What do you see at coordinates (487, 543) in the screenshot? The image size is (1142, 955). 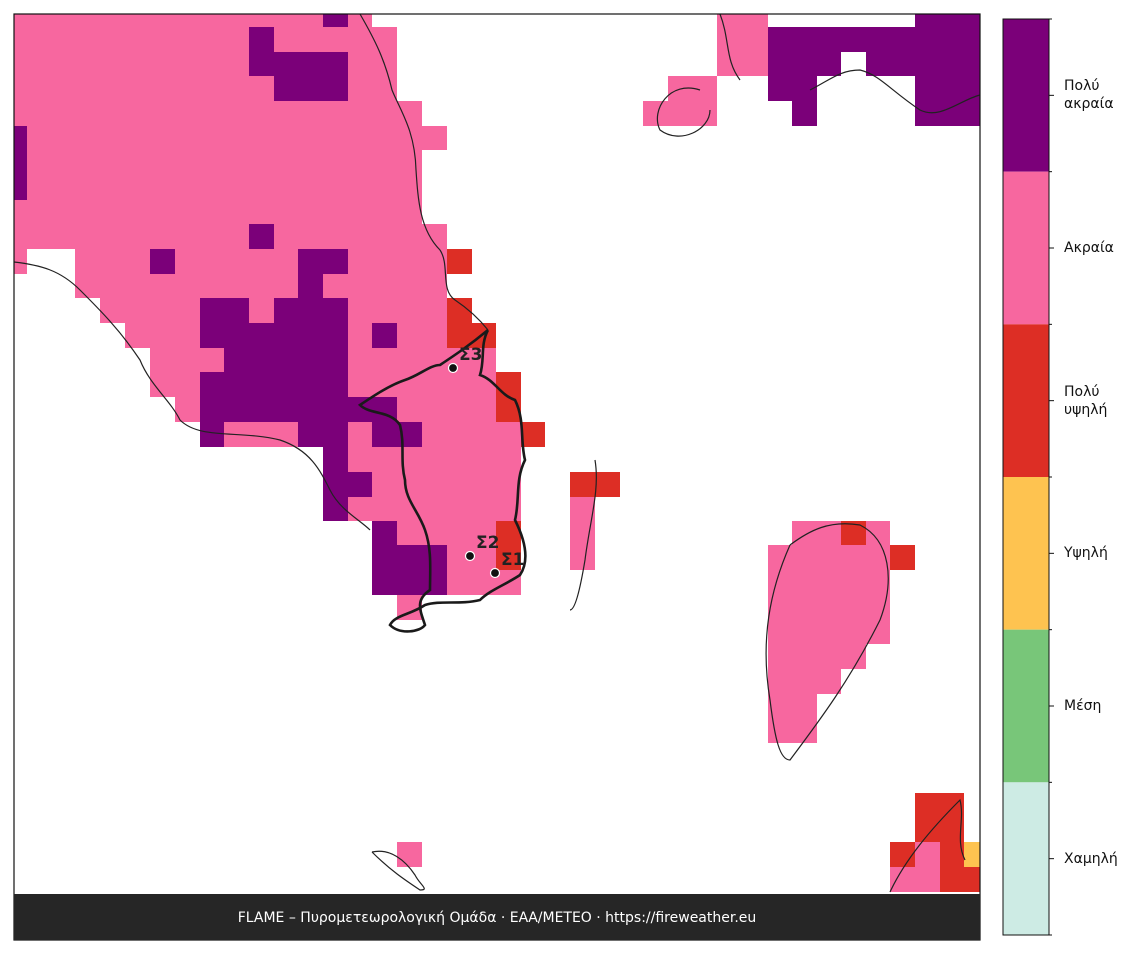 I see `site-label: Σ2` at bounding box center [487, 543].